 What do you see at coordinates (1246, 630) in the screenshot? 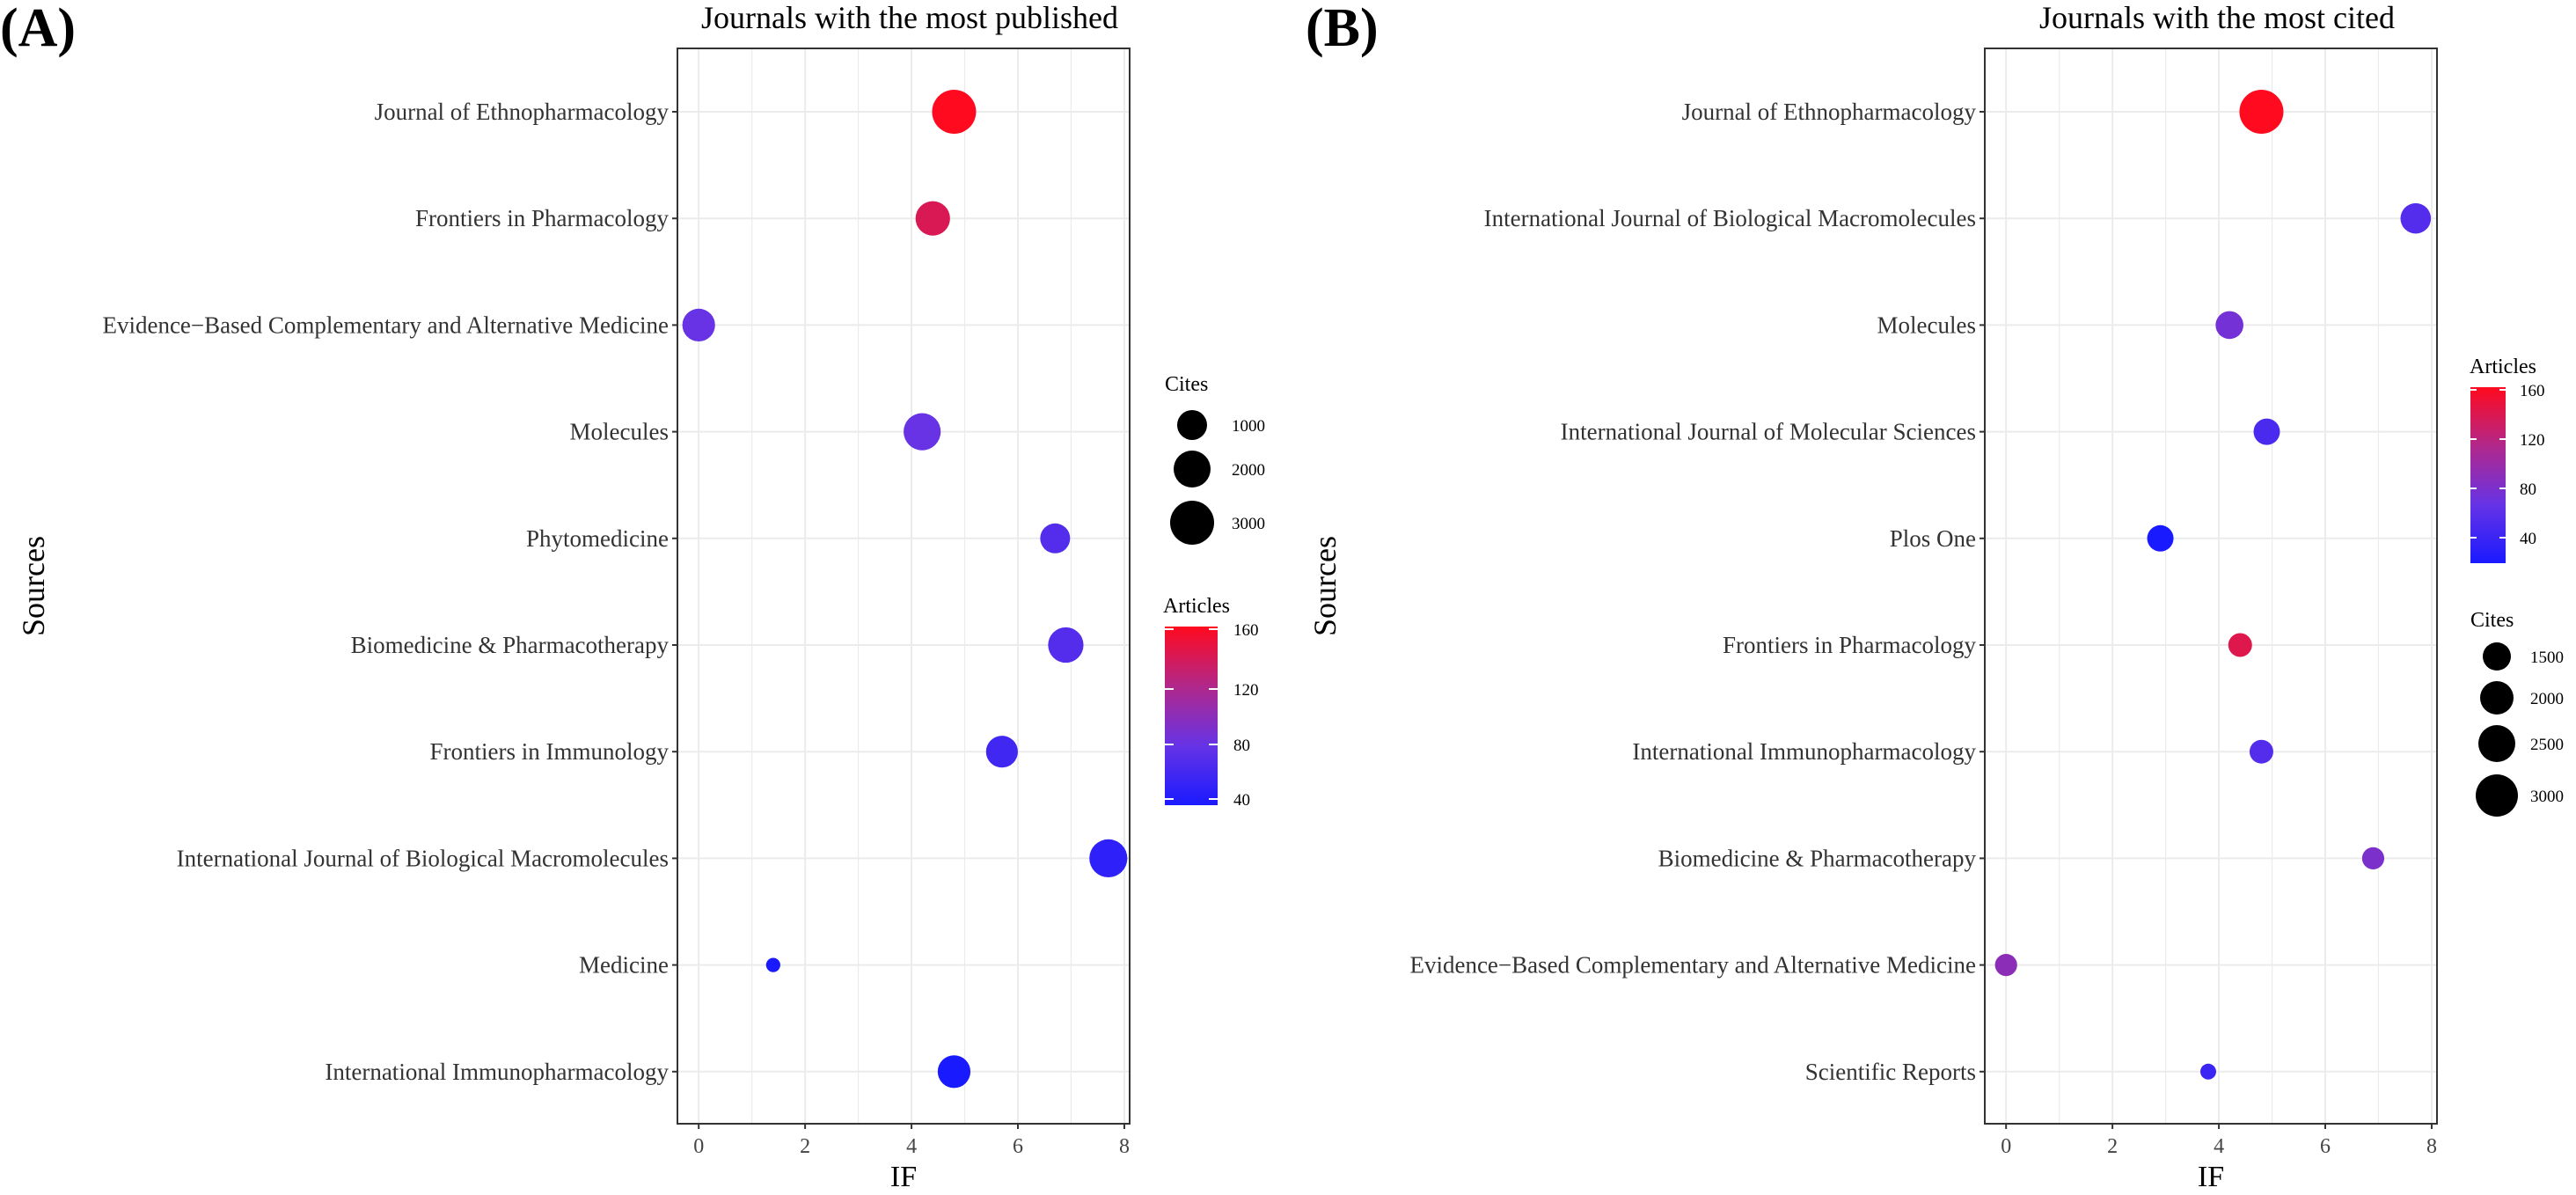
I see `panel-a-colorbar-label: 160` at bounding box center [1246, 630].